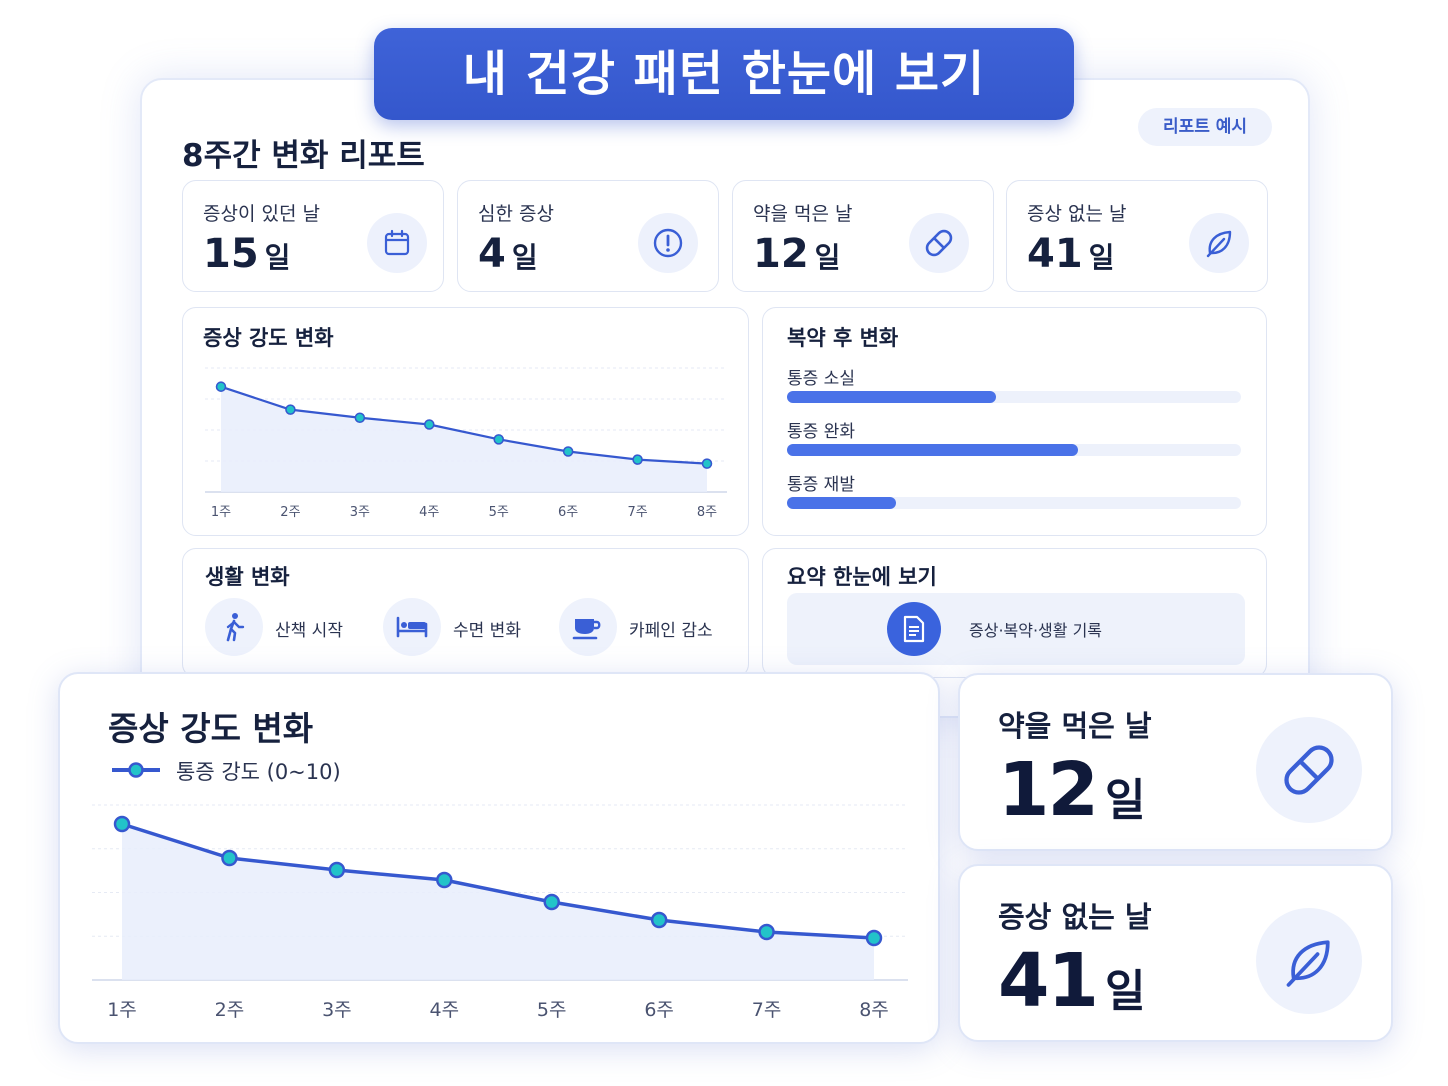  I want to click on section-title: 복약 후 변화, so click(843, 338).